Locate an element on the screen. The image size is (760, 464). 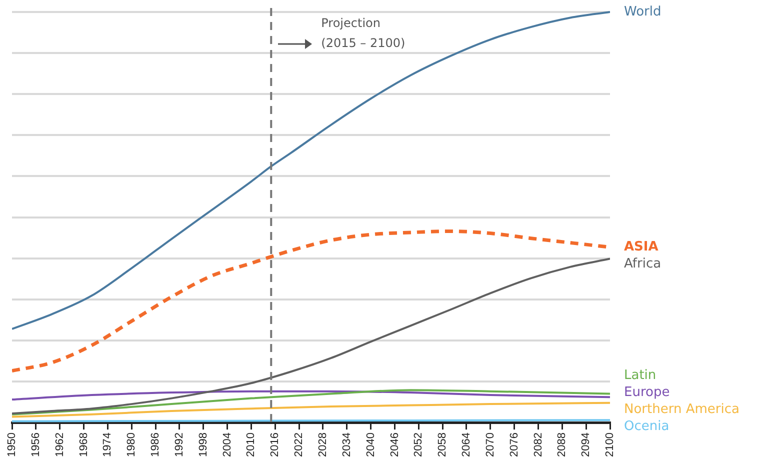
series-label: Latin is located at coordinates (640, 375).